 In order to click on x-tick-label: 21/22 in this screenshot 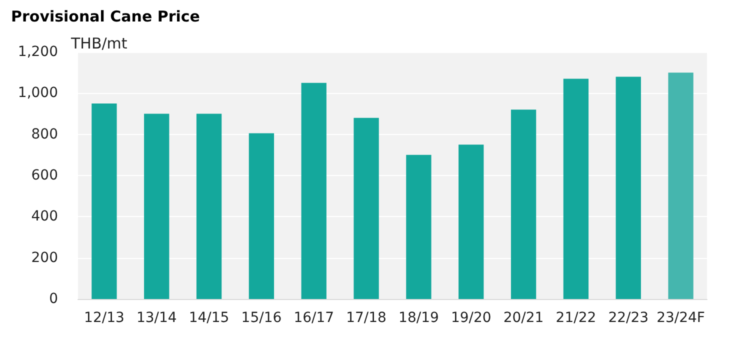, I will do `click(576, 318)`.